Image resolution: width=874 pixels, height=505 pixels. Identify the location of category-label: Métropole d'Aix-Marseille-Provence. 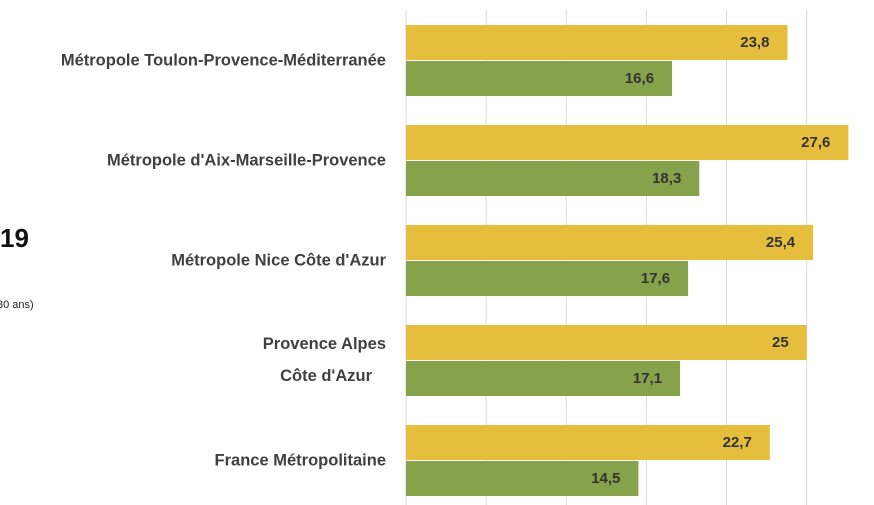
(246, 160).